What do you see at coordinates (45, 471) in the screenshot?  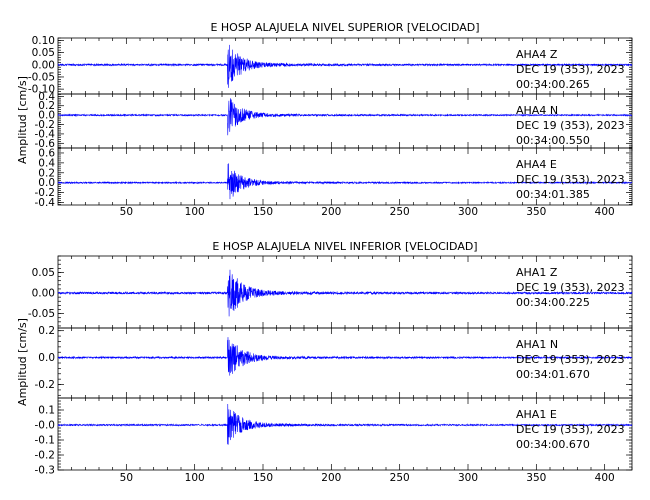 I see `y-tick-label: -0.3` at bounding box center [45, 471].